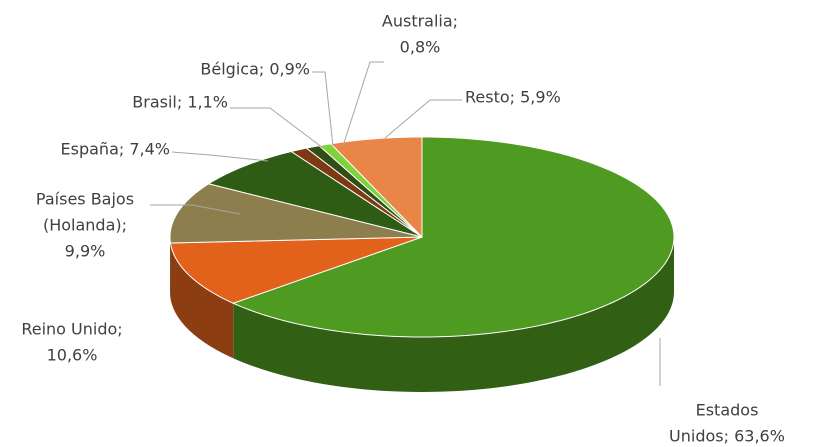  Describe the element at coordinates (180, 102) in the screenshot. I see `data-label: Brasil; 1,1%` at that location.